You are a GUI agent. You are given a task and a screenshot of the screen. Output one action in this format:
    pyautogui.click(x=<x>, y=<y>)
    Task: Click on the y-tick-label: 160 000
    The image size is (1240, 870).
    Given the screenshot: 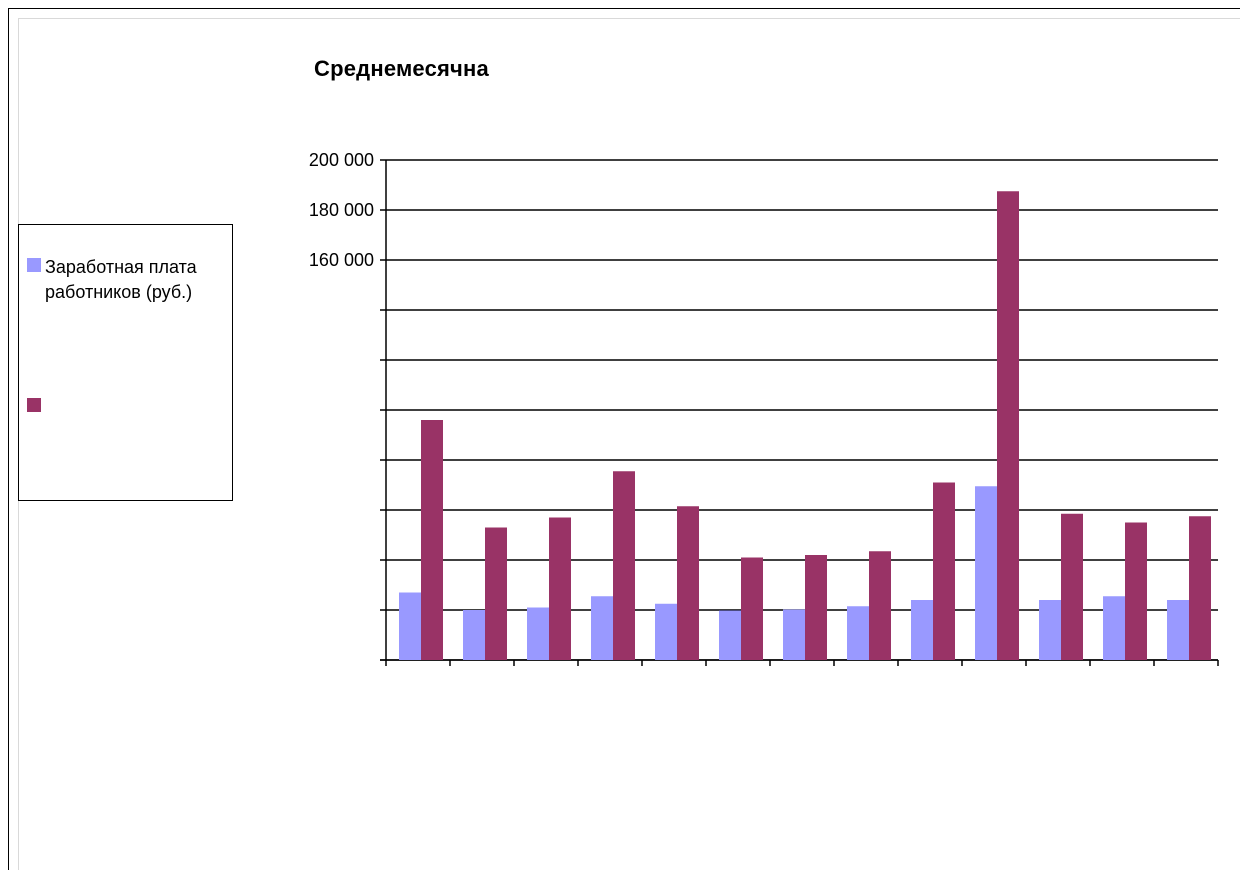 What is the action you would take?
    pyautogui.click(x=341, y=260)
    